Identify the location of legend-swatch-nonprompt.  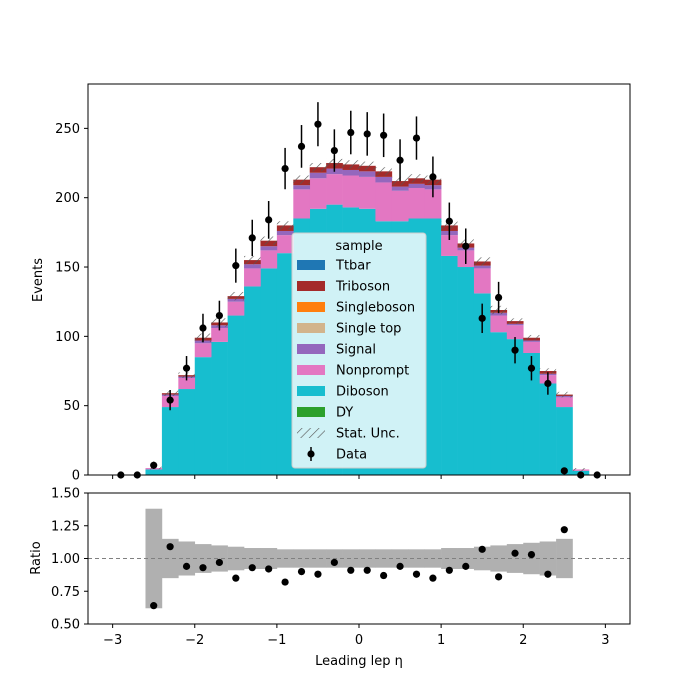
(311, 370).